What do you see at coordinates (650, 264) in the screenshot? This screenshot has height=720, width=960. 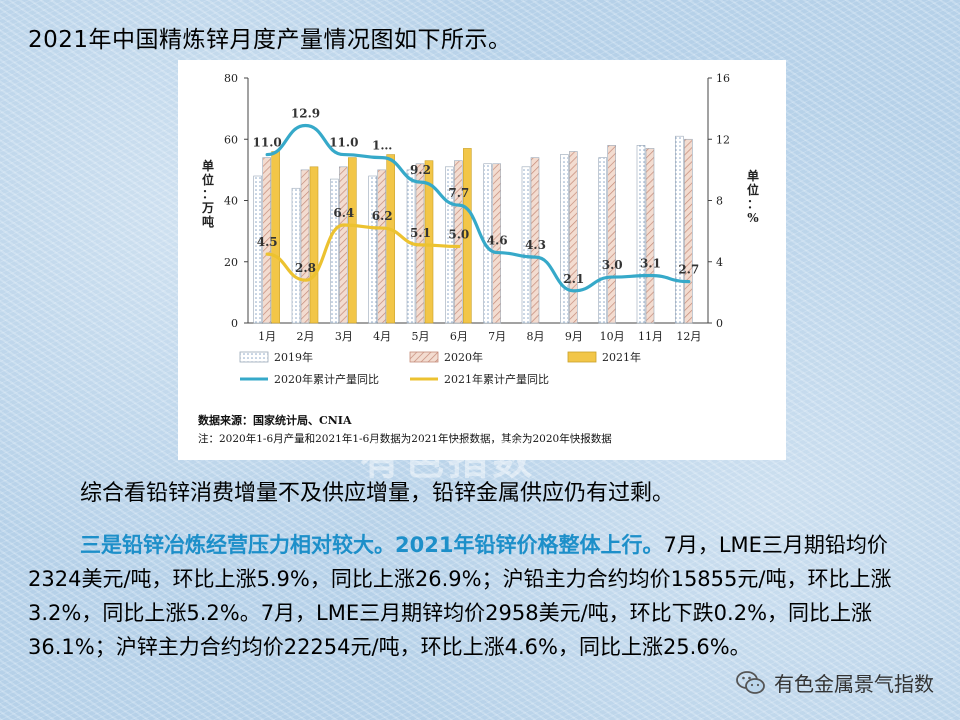 I see `data-label: 3.1` at bounding box center [650, 264].